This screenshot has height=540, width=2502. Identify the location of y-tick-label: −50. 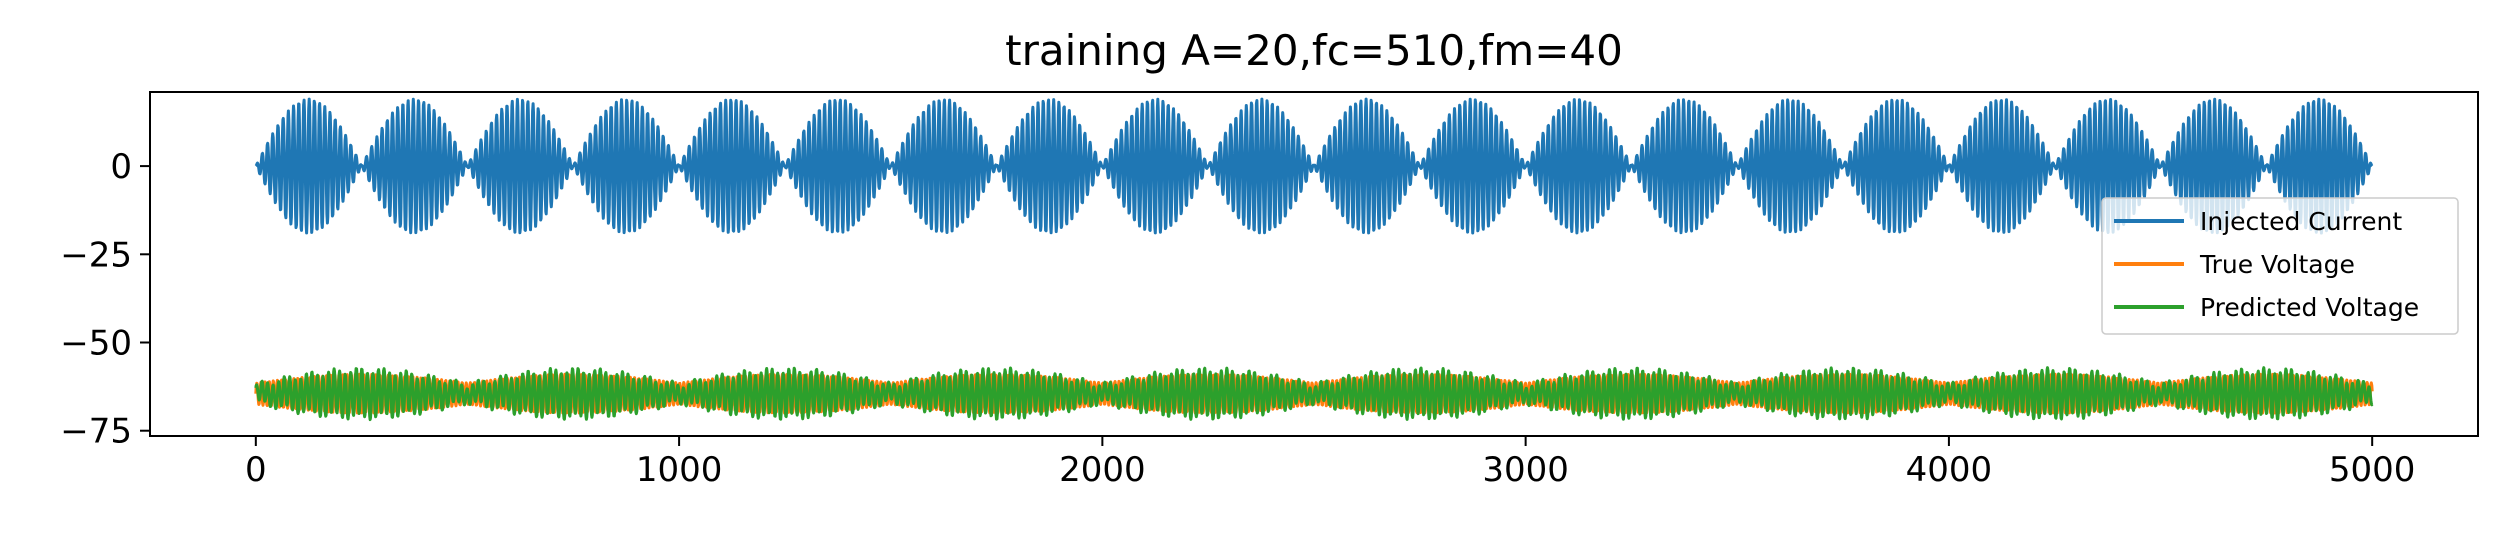
(96, 344).